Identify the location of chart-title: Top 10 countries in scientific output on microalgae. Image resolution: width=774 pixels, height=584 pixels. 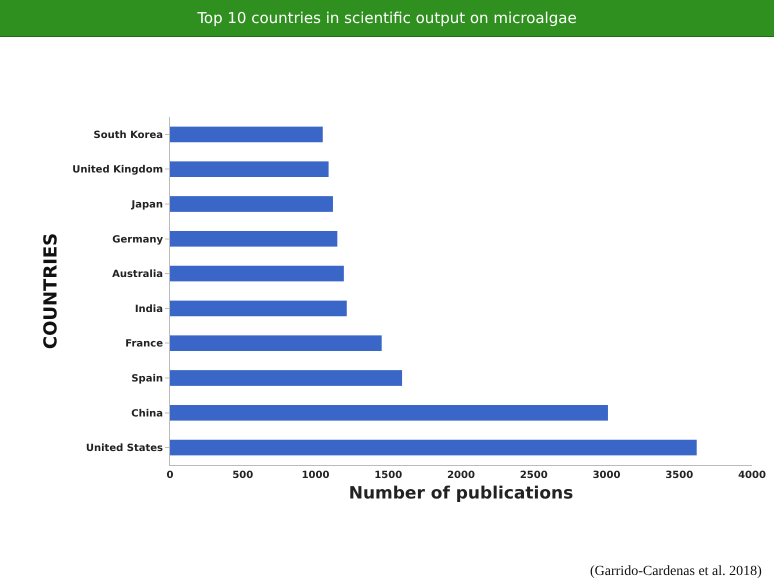
(387, 18).